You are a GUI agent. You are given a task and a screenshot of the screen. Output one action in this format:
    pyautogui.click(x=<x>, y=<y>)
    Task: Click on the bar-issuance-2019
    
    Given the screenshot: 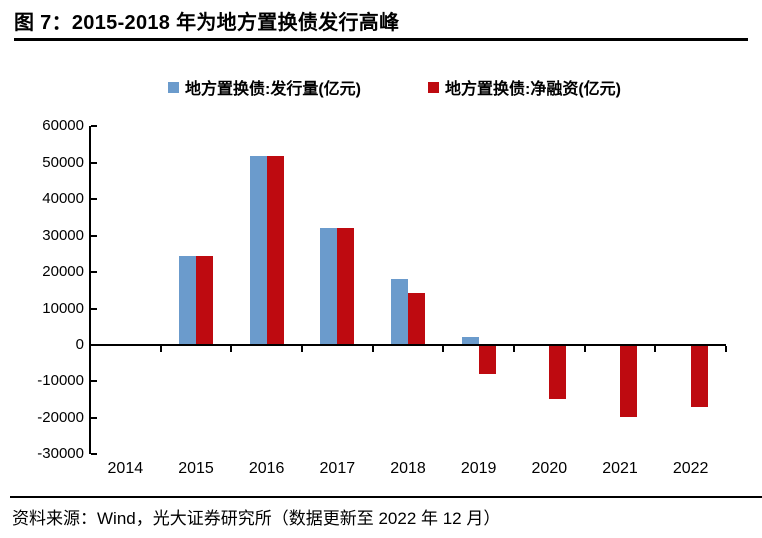 What is the action you would take?
    pyautogui.click(x=470, y=341)
    